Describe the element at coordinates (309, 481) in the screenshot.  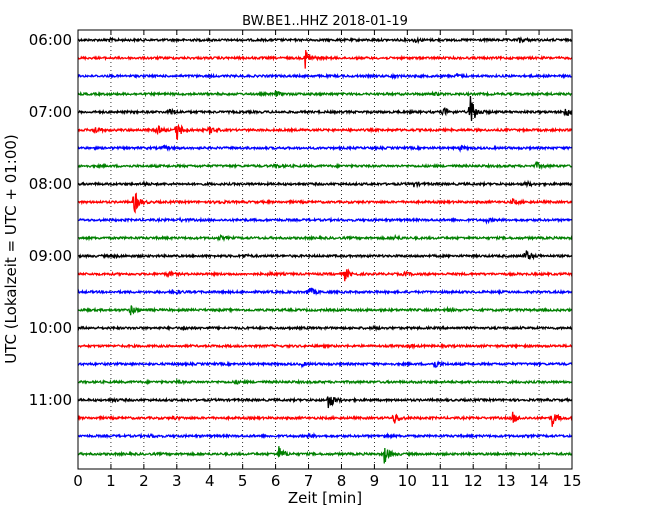
I see `x-tick-label: 7` at that location.